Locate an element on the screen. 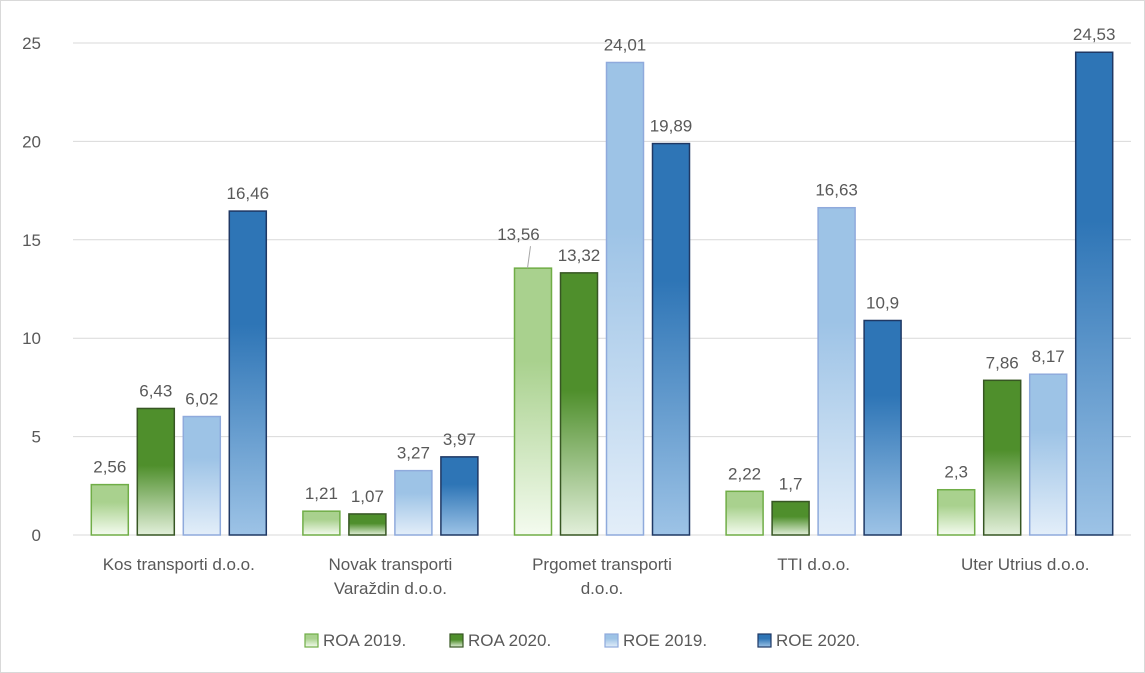 Image resolution: width=1145 pixels, height=673 pixels. data-label: 7,86 is located at coordinates (1002, 362).